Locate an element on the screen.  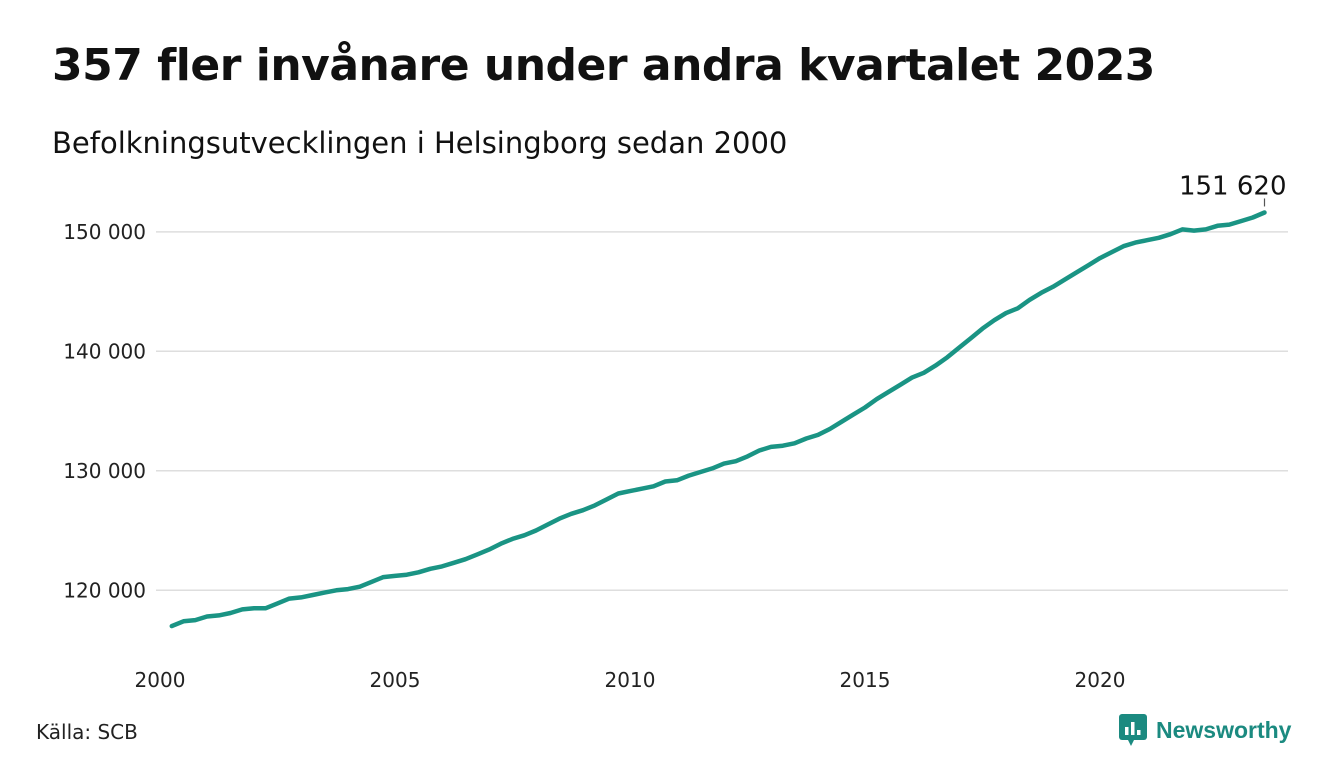
x-tick-label: 2015 is located at coordinates (865, 680).